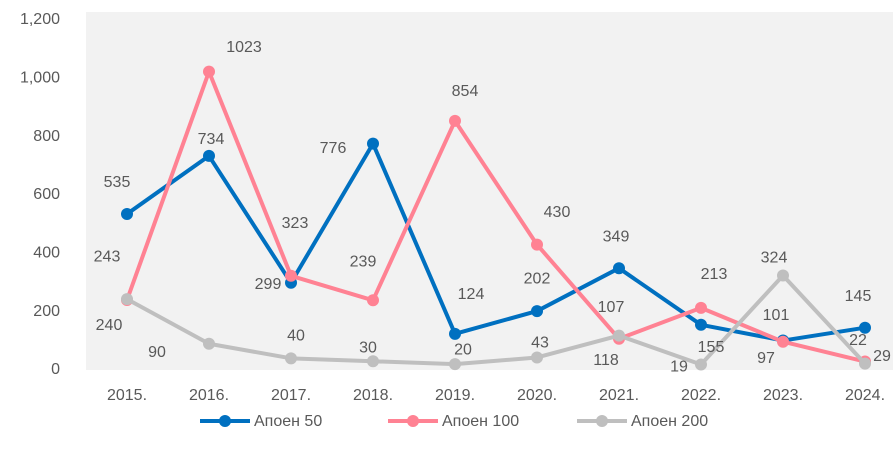  Describe the element at coordinates (373, 395) in the screenshot. I see `x-tick-label: 2018.` at that location.